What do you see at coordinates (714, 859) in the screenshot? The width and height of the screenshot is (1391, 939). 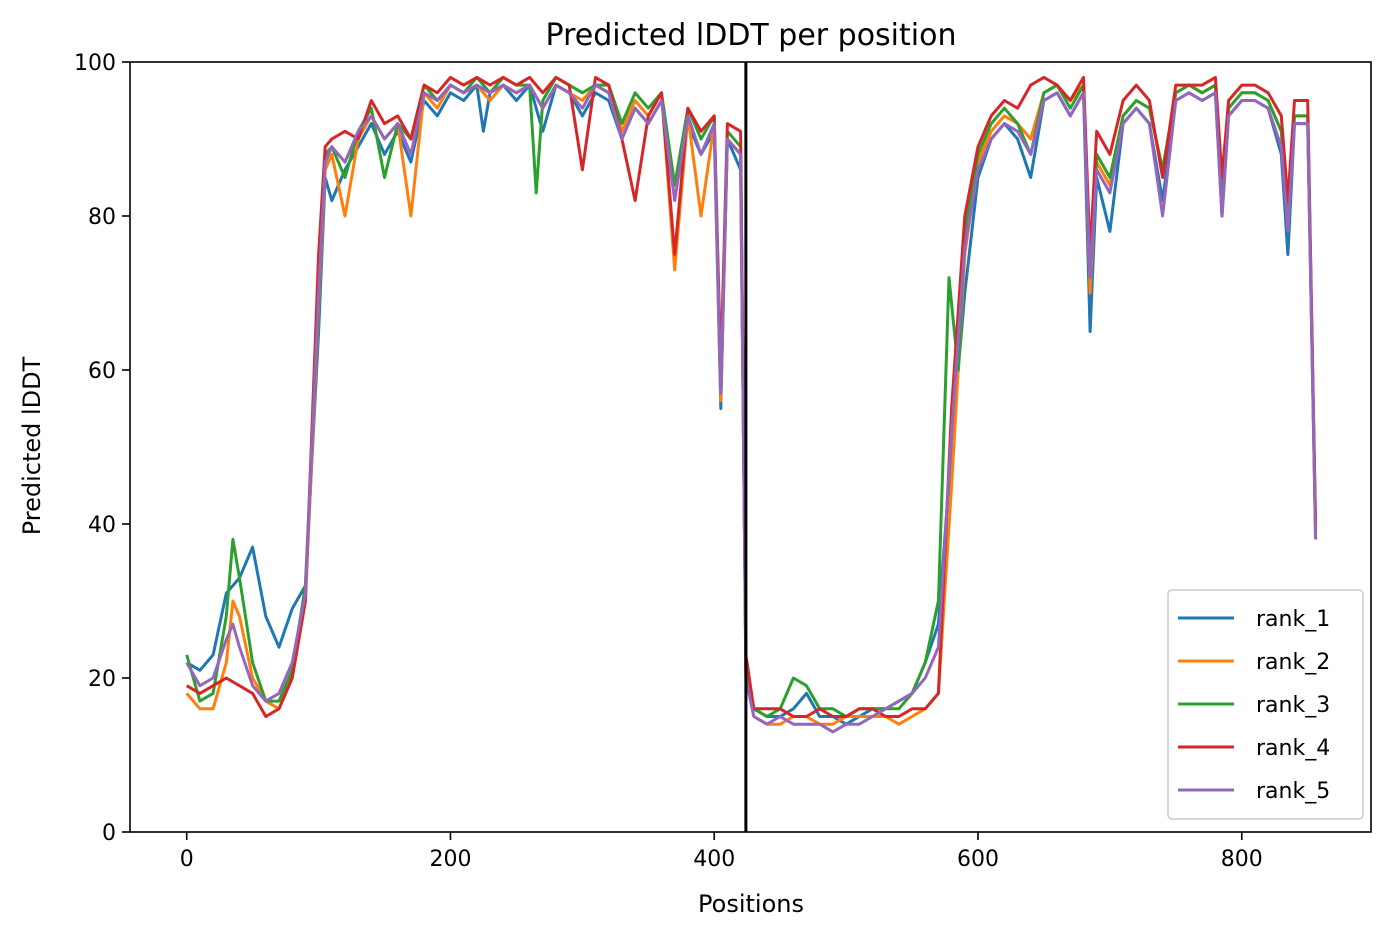 I see `x-tick-label: 400` at bounding box center [714, 859].